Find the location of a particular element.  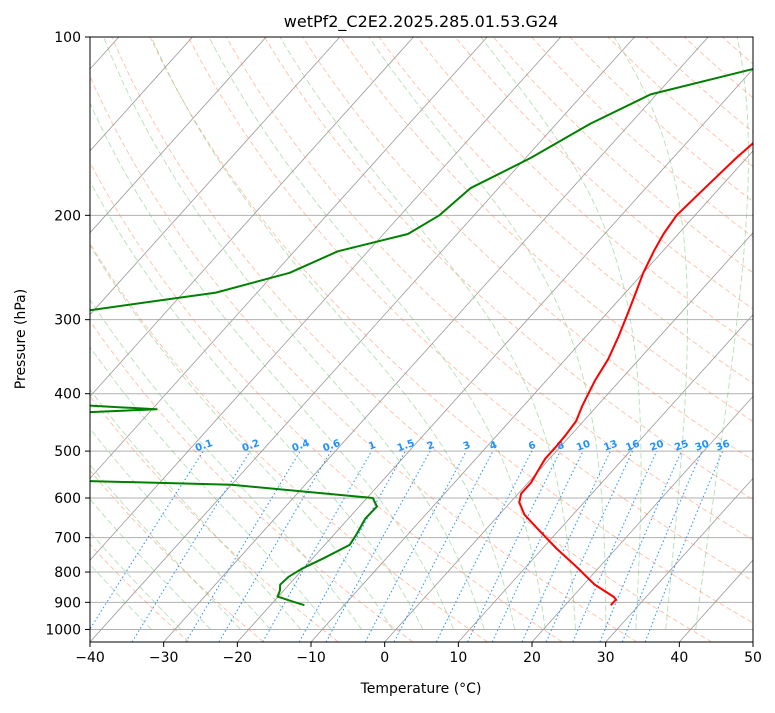

x-axis-label: Temperature (°C) is located at coordinates (421, 689).